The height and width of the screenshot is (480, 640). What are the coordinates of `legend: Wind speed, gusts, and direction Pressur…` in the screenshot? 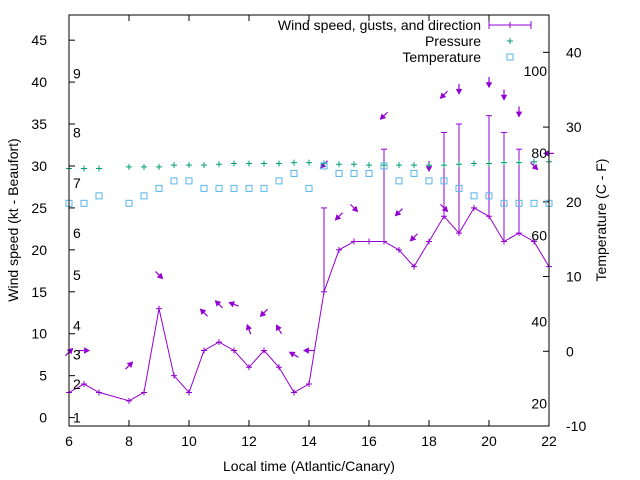 It's located at (405, 41).